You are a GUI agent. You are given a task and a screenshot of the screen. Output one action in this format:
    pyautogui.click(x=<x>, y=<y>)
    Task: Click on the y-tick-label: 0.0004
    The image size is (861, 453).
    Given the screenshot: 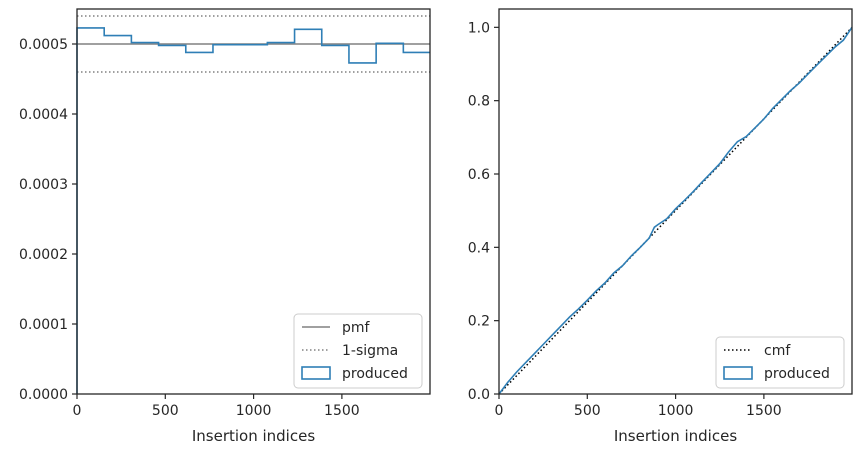 What is the action you would take?
    pyautogui.click(x=43, y=115)
    